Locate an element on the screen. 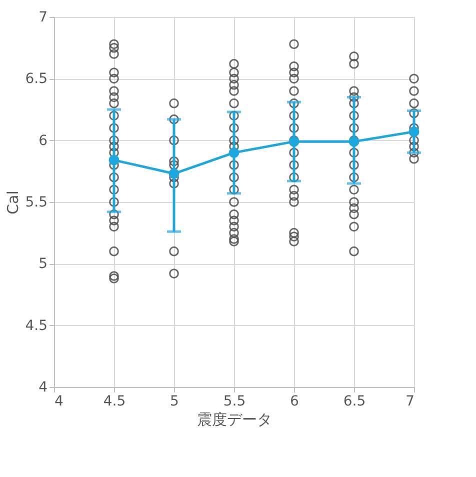 This screenshot has height=477, width=476. y-tick-label: 5 is located at coordinates (43, 264).